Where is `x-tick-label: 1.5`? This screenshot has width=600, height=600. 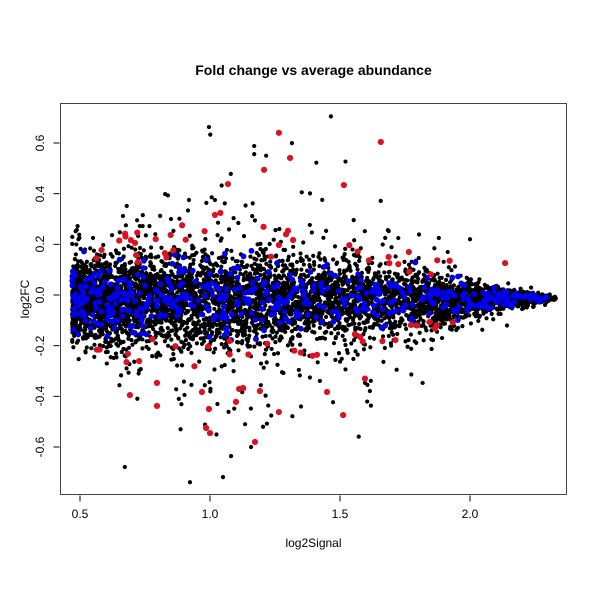 x-tick-label: 1.5 is located at coordinates (340, 514).